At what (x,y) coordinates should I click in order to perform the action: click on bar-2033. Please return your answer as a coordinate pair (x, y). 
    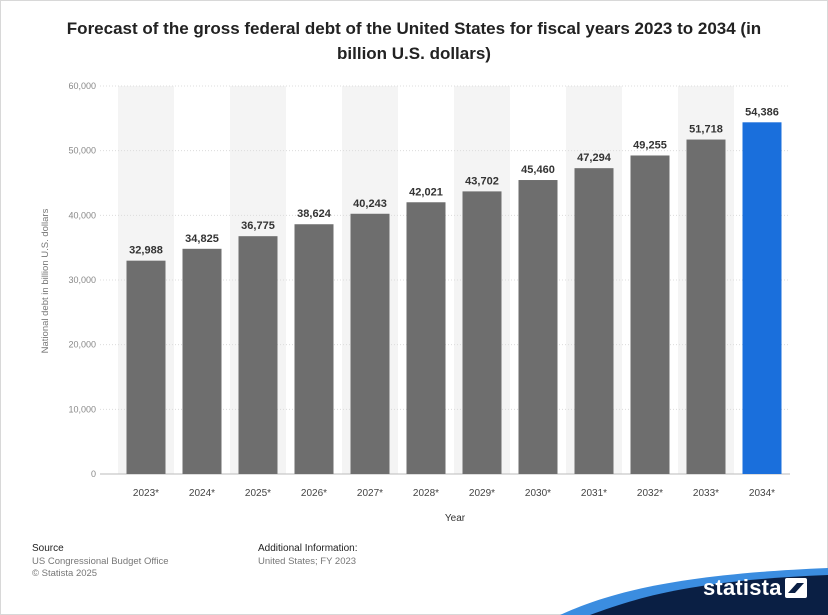
    Looking at the image, I should click on (706, 306).